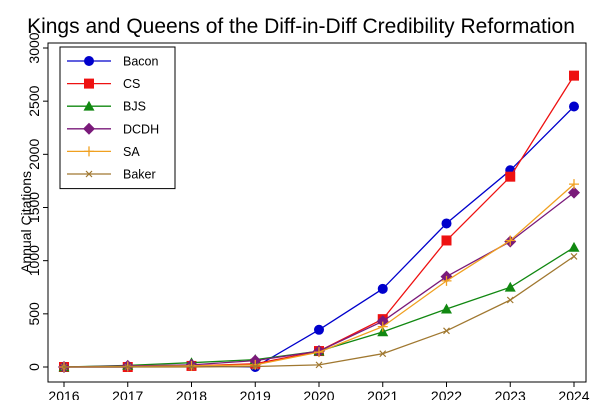  What do you see at coordinates (139, 175) in the screenshot?
I see `legend-label: Baker` at bounding box center [139, 175].